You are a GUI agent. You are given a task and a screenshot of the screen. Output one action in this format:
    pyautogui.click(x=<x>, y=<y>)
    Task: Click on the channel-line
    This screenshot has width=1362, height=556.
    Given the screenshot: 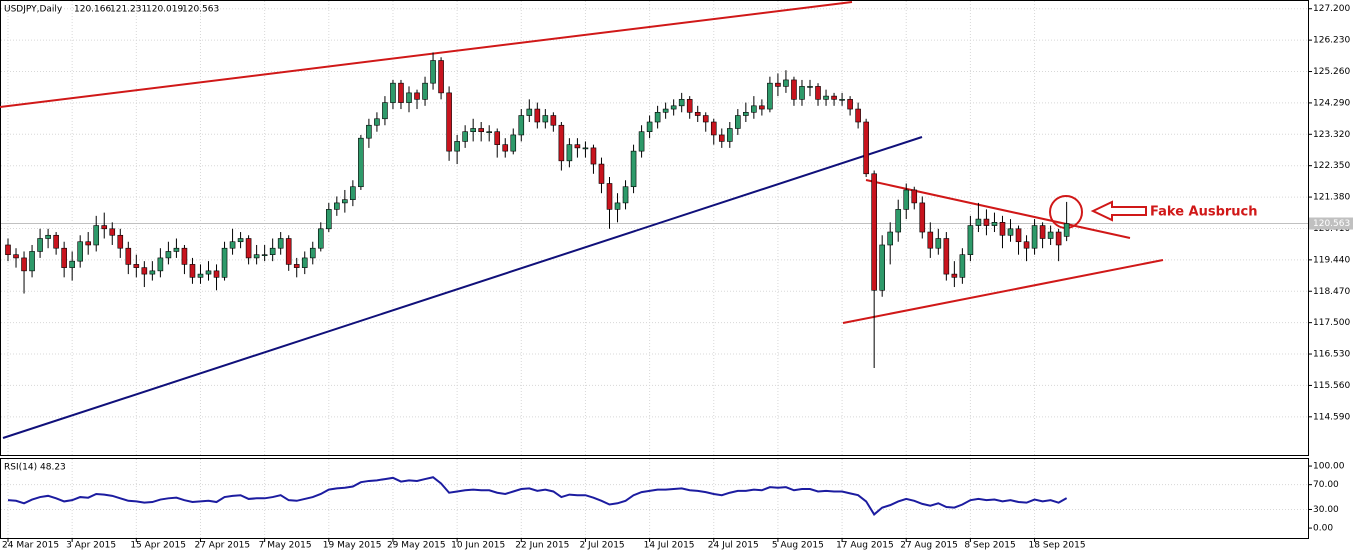 What is the action you would take?
    pyautogui.click(x=426, y=54)
    